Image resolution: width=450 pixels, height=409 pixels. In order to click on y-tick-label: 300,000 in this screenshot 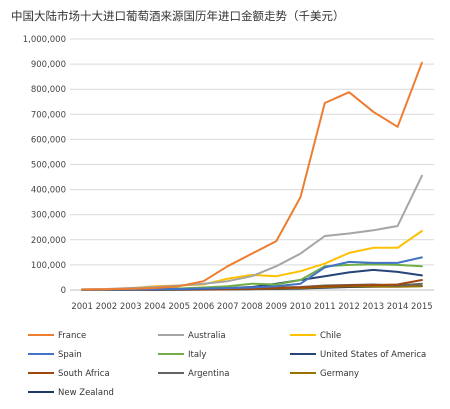, I will do `click(48, 216)`.